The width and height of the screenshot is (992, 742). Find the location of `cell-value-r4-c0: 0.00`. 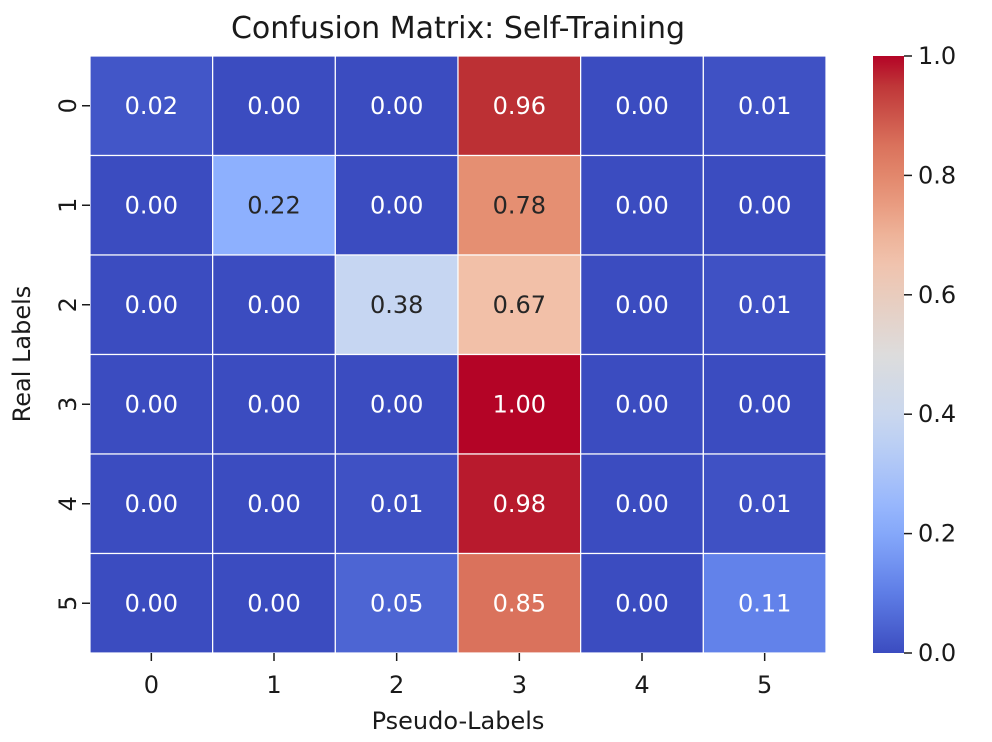

cell-value-r4-c0: 0.00 is located at coordinates (151, 504).